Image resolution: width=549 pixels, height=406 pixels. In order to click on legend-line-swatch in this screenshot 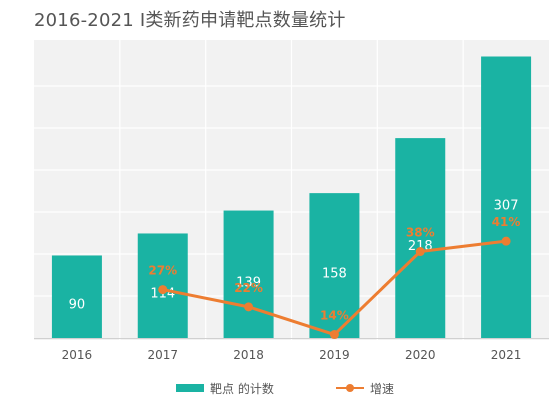, I will do `click(350, 388)`.